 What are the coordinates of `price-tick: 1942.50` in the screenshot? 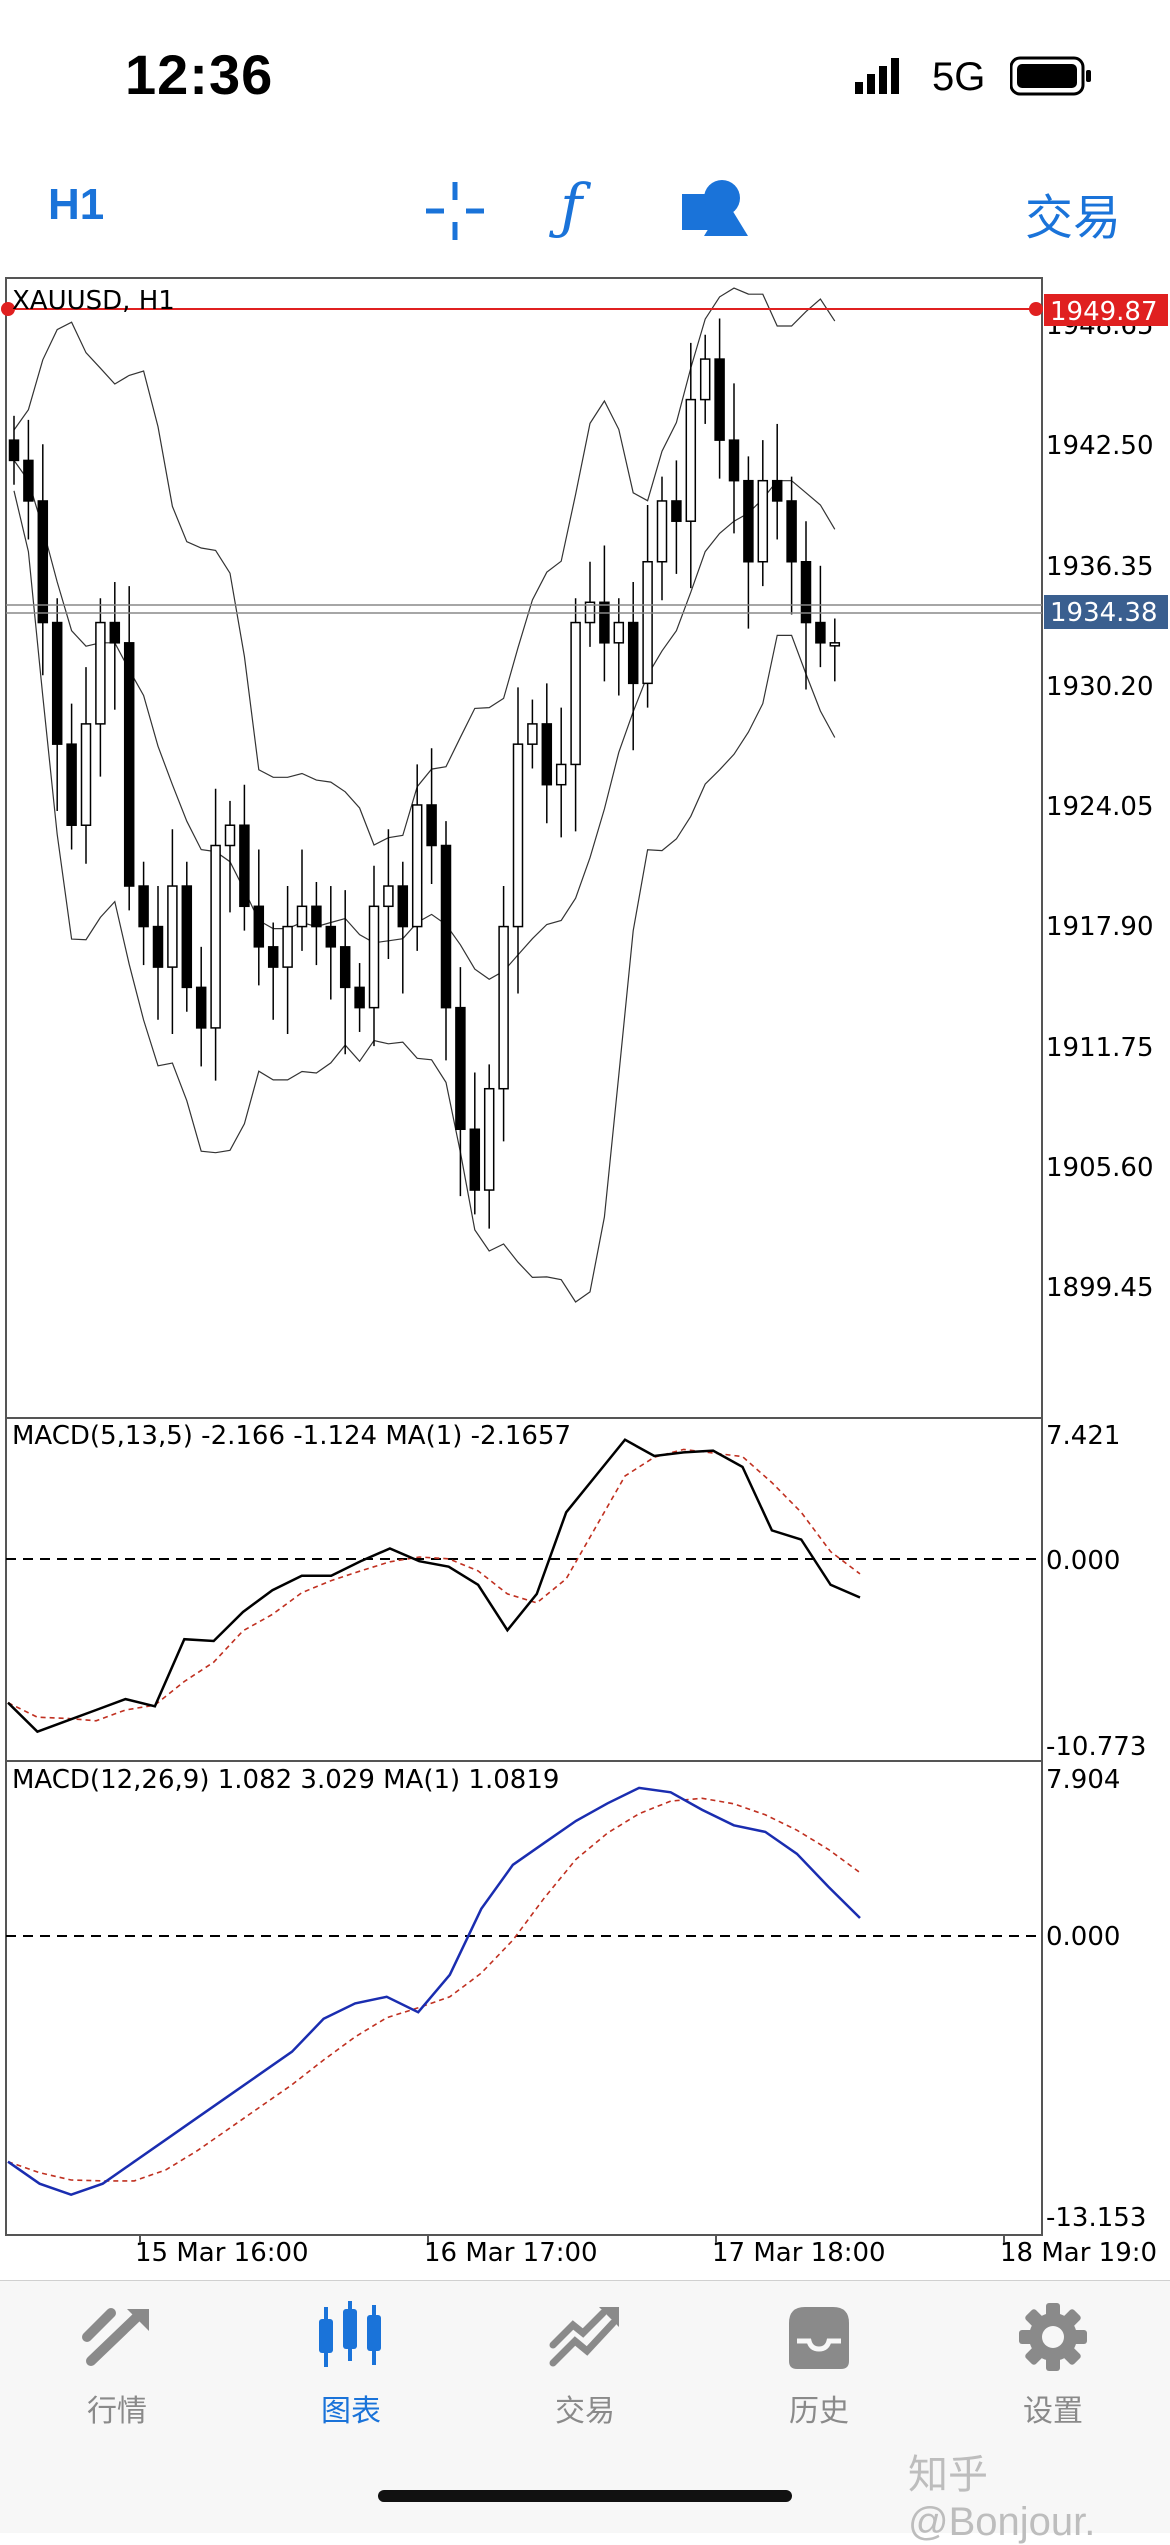 It's located at (1100, 446).